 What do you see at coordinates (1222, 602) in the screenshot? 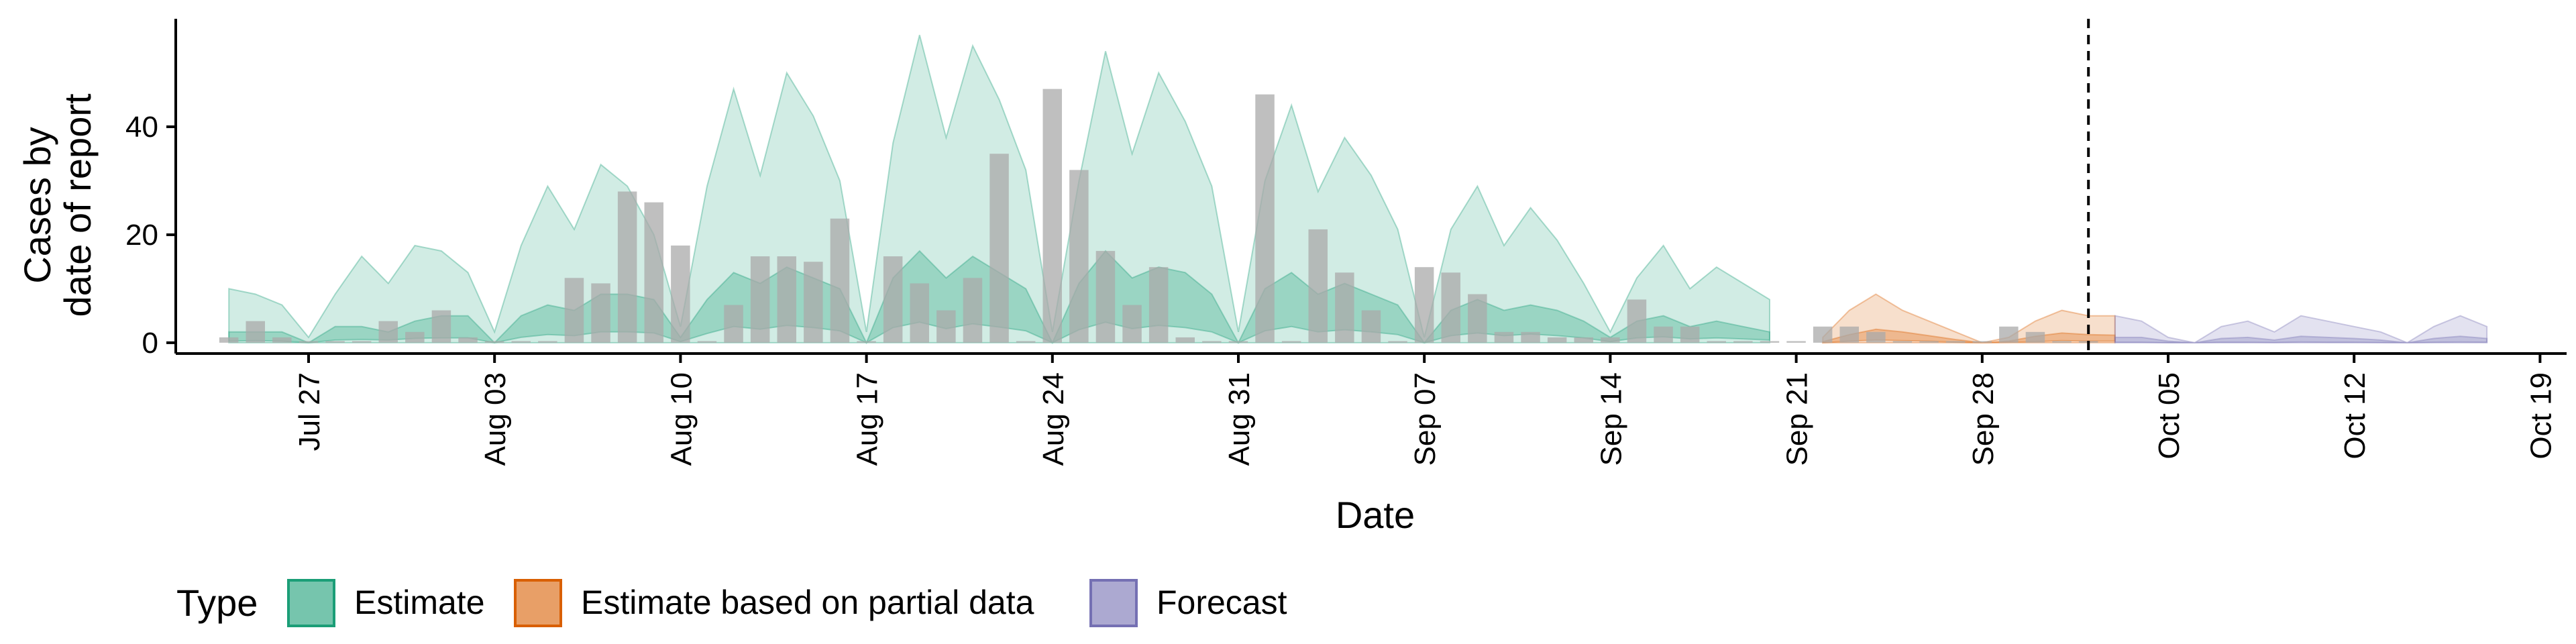
I see `legend-label-forecast: Forecast` at bounding box center [1222, 602].